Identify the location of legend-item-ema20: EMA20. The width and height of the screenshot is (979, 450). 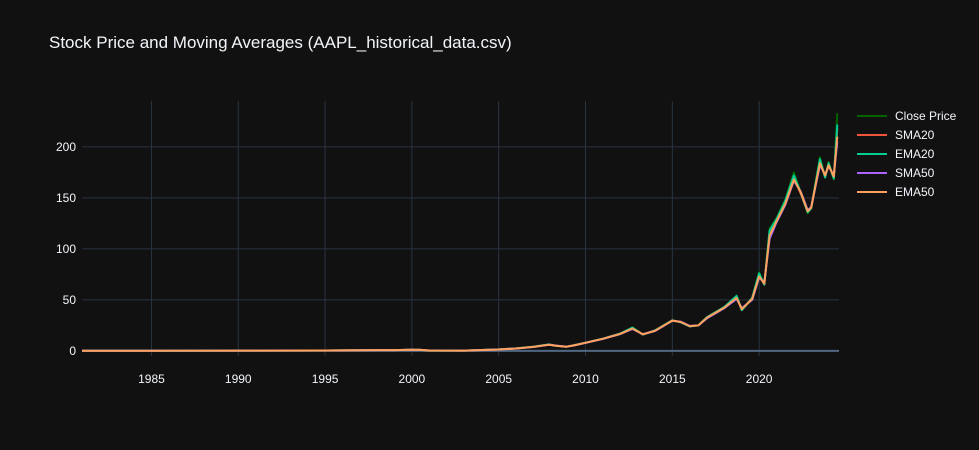
(906, 153).